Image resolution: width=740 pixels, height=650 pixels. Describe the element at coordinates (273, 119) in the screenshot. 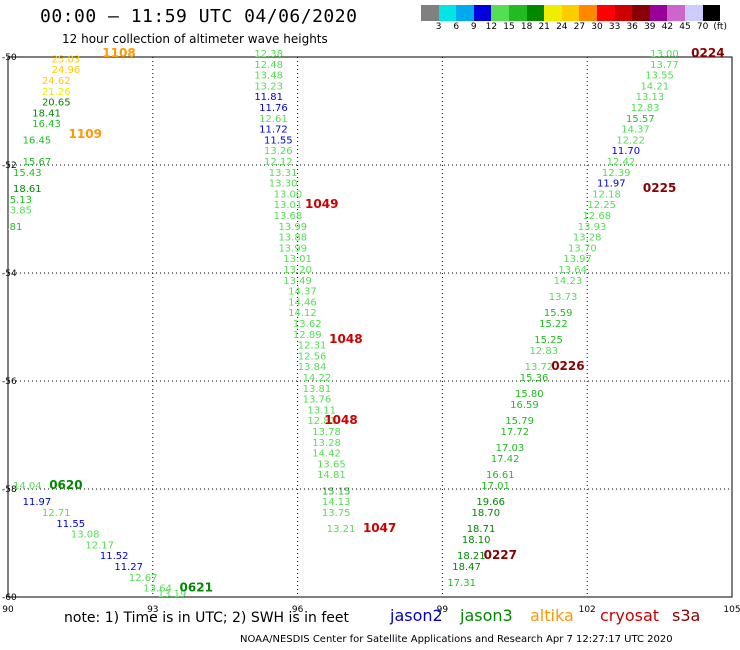

I see `swh-value: 12.61` at that location.